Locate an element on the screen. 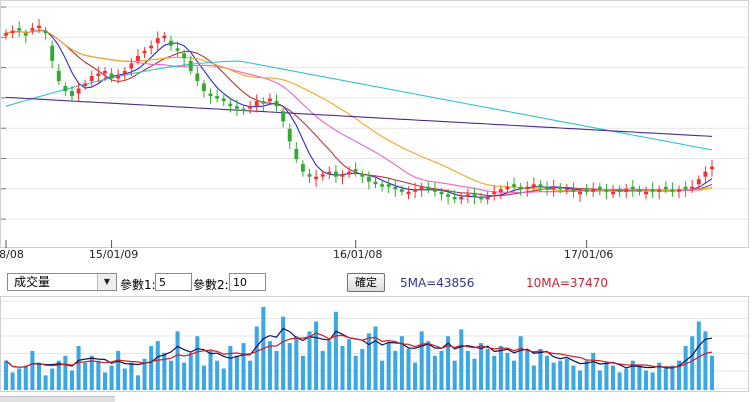  indicator-select-value: 成交量 is located at coordinates (32, 282).